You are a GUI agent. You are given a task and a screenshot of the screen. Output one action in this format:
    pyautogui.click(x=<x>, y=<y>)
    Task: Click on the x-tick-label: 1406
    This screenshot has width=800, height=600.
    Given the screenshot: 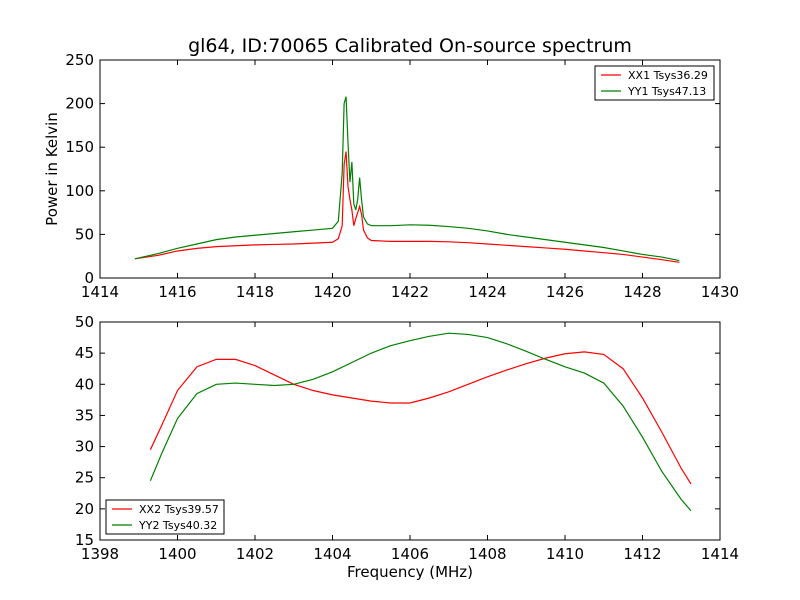 What is the action you would take?
    pyautogui.click(x=410, y=554)
    